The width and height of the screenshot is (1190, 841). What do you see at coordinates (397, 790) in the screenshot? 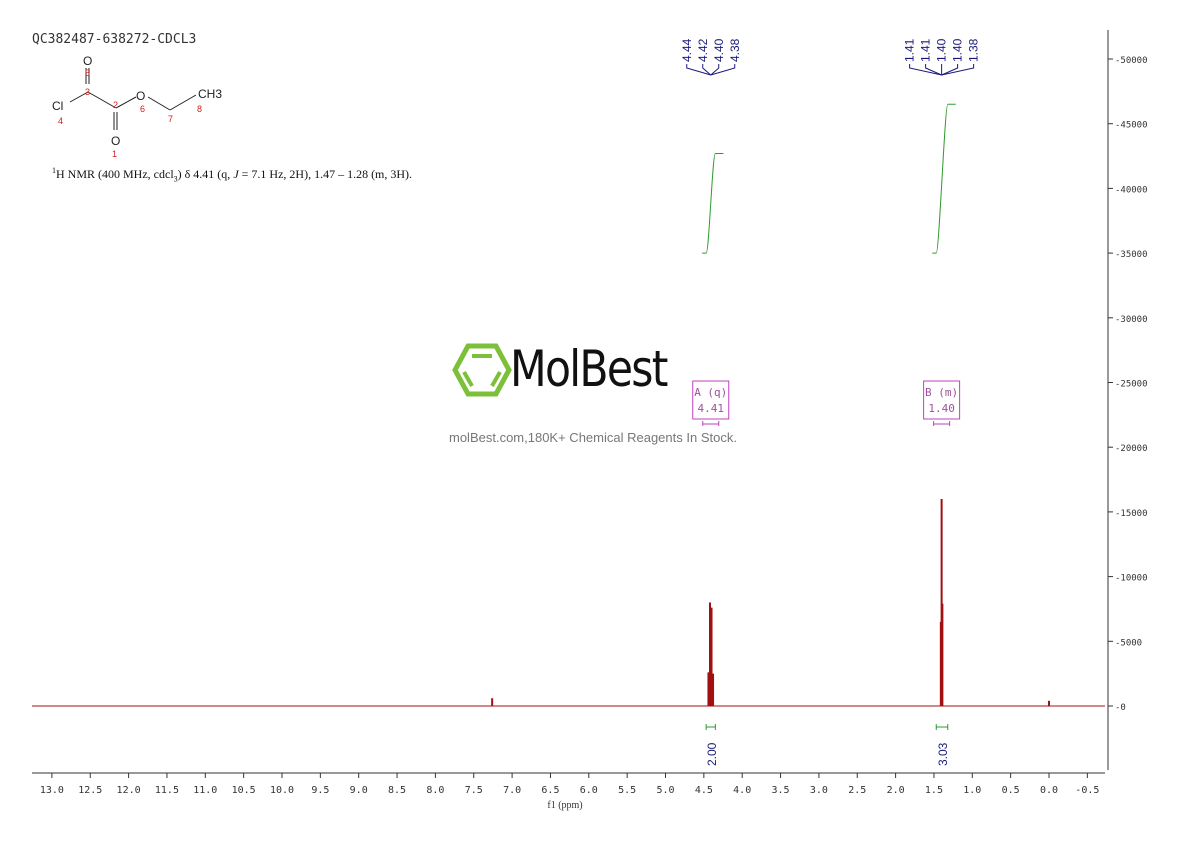
I see `x-tick-label: 8.5` at bounding box center [397, 790].